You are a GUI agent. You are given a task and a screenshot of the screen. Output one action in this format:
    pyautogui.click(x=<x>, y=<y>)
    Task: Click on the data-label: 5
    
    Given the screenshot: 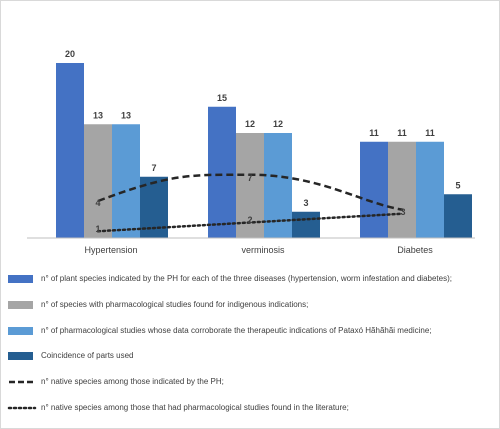 What is the action you would take?
    pyautogui.click(x=457, y=185)
    